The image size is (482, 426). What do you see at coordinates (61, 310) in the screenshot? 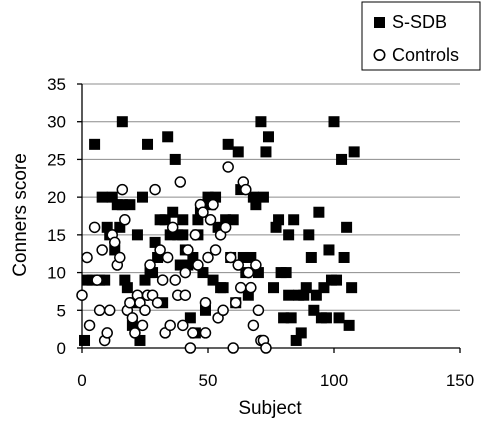
I see `y-tick-label-5: 5` at bounding box center [61, 310].